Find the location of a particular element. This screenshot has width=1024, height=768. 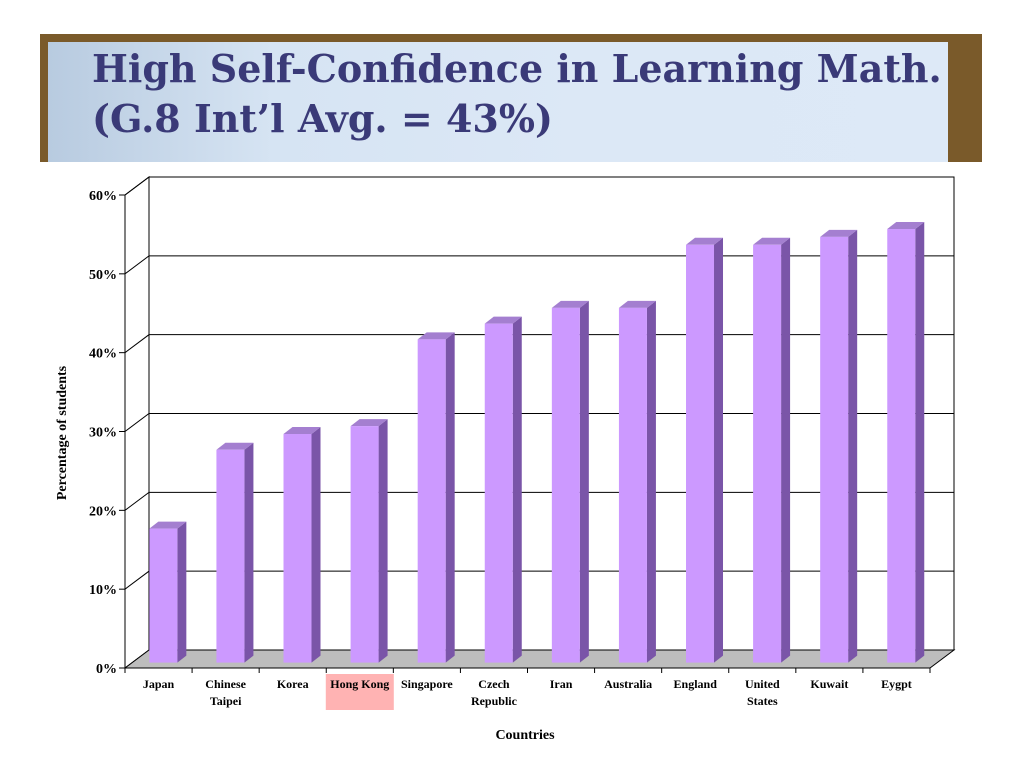

y-tick-label: 0% is located at coordinates (106, 669).